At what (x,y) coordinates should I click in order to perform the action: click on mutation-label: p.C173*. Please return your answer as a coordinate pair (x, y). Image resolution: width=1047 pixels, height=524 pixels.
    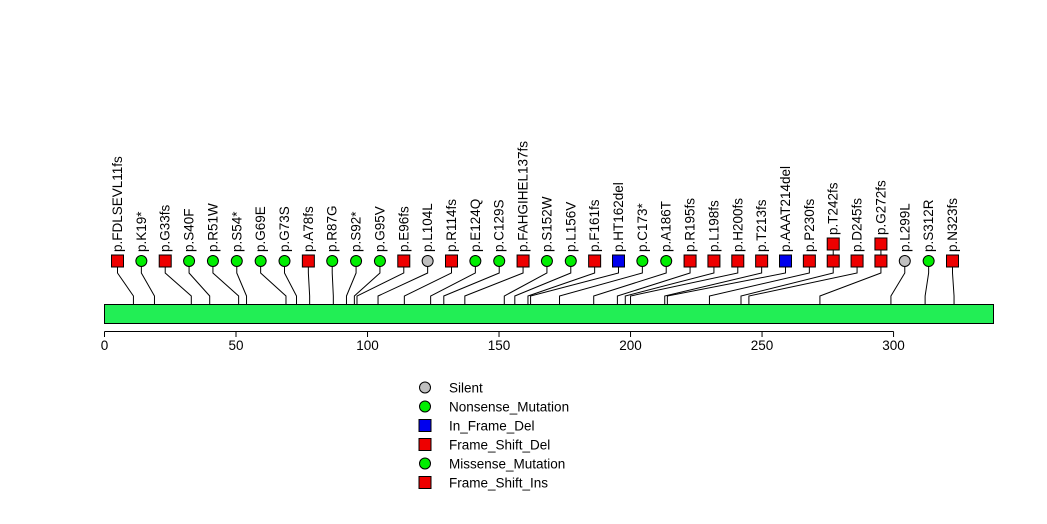
    Looking at the image, I should click on (642, 227).